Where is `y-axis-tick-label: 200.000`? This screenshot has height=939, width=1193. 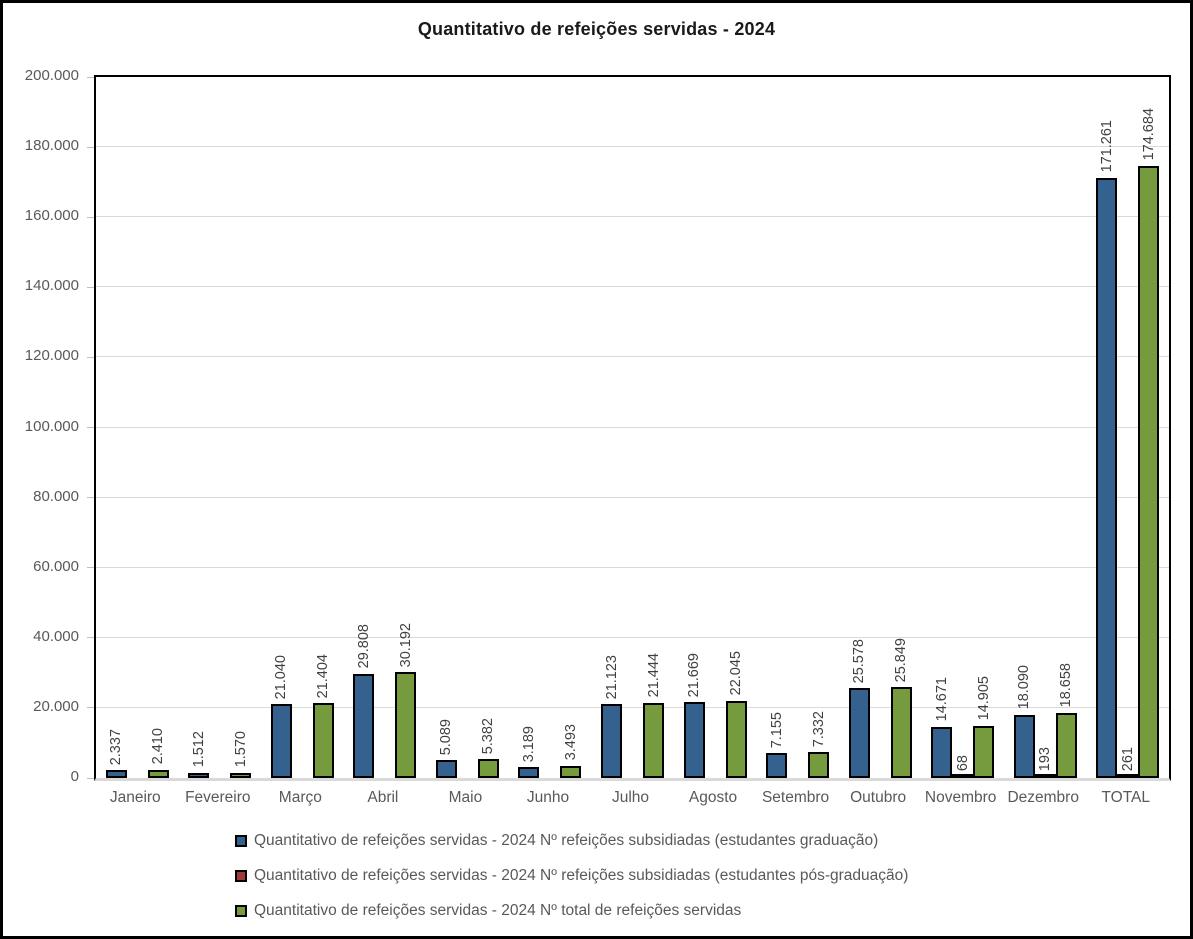
y-axis-tick-label: 200.000 is located at coordinates (51, 75).